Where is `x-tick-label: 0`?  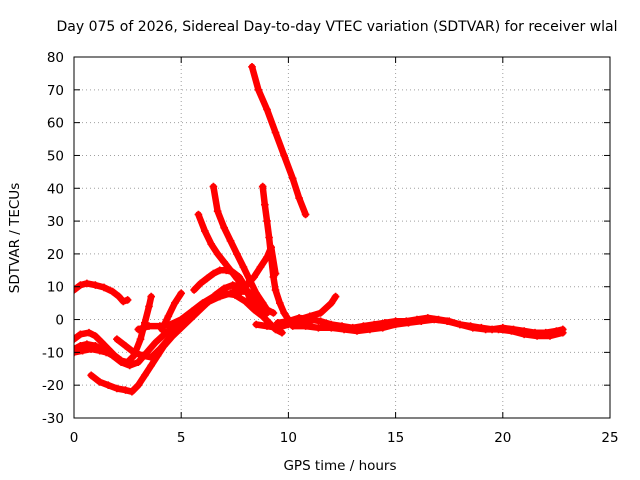
x-tick-label: 0 is located at coordinates (74, 438).